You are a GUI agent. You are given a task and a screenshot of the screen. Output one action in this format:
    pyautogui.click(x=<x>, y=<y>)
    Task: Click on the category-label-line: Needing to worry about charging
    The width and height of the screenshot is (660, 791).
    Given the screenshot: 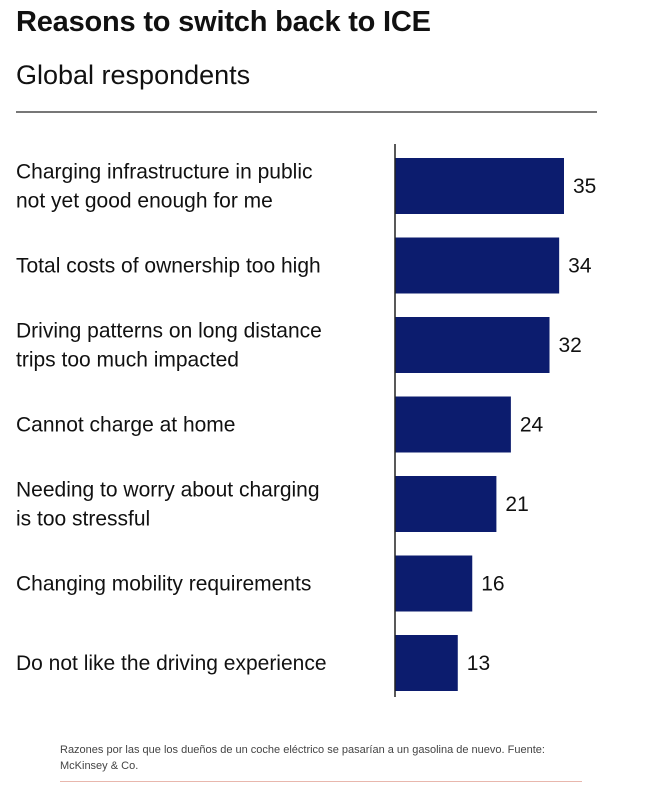 What is the action you would take?
    pyautogui.click(x=168, y=490)
    